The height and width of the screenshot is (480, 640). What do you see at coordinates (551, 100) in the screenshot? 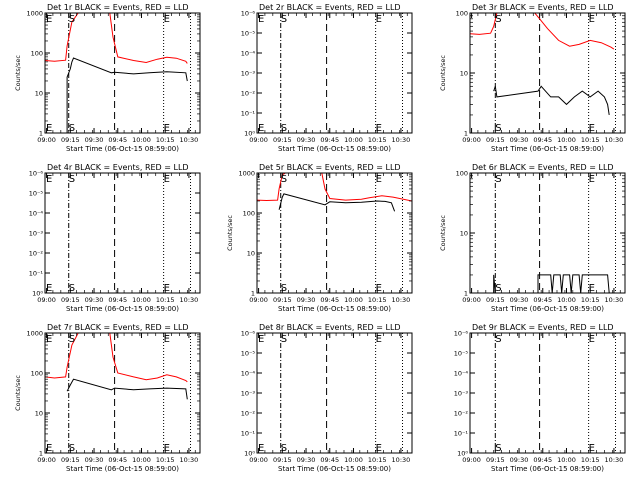
I see `events-series-line` at bounding box center [551, 100].